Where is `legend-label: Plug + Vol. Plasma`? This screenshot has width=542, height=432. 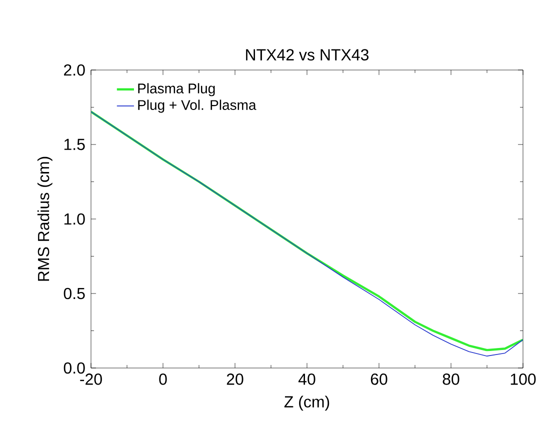
legend-label: Plug + Vol. Plasma is located at coordinates (197, 106).